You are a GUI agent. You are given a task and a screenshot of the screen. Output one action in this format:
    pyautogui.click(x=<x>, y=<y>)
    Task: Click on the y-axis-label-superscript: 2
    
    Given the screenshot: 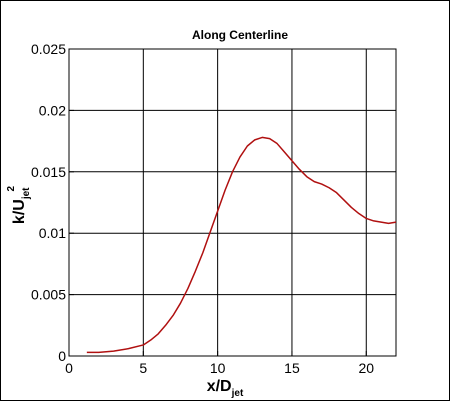 What is the action you would take?
    pyautogui.click(x=11, y=188)
    